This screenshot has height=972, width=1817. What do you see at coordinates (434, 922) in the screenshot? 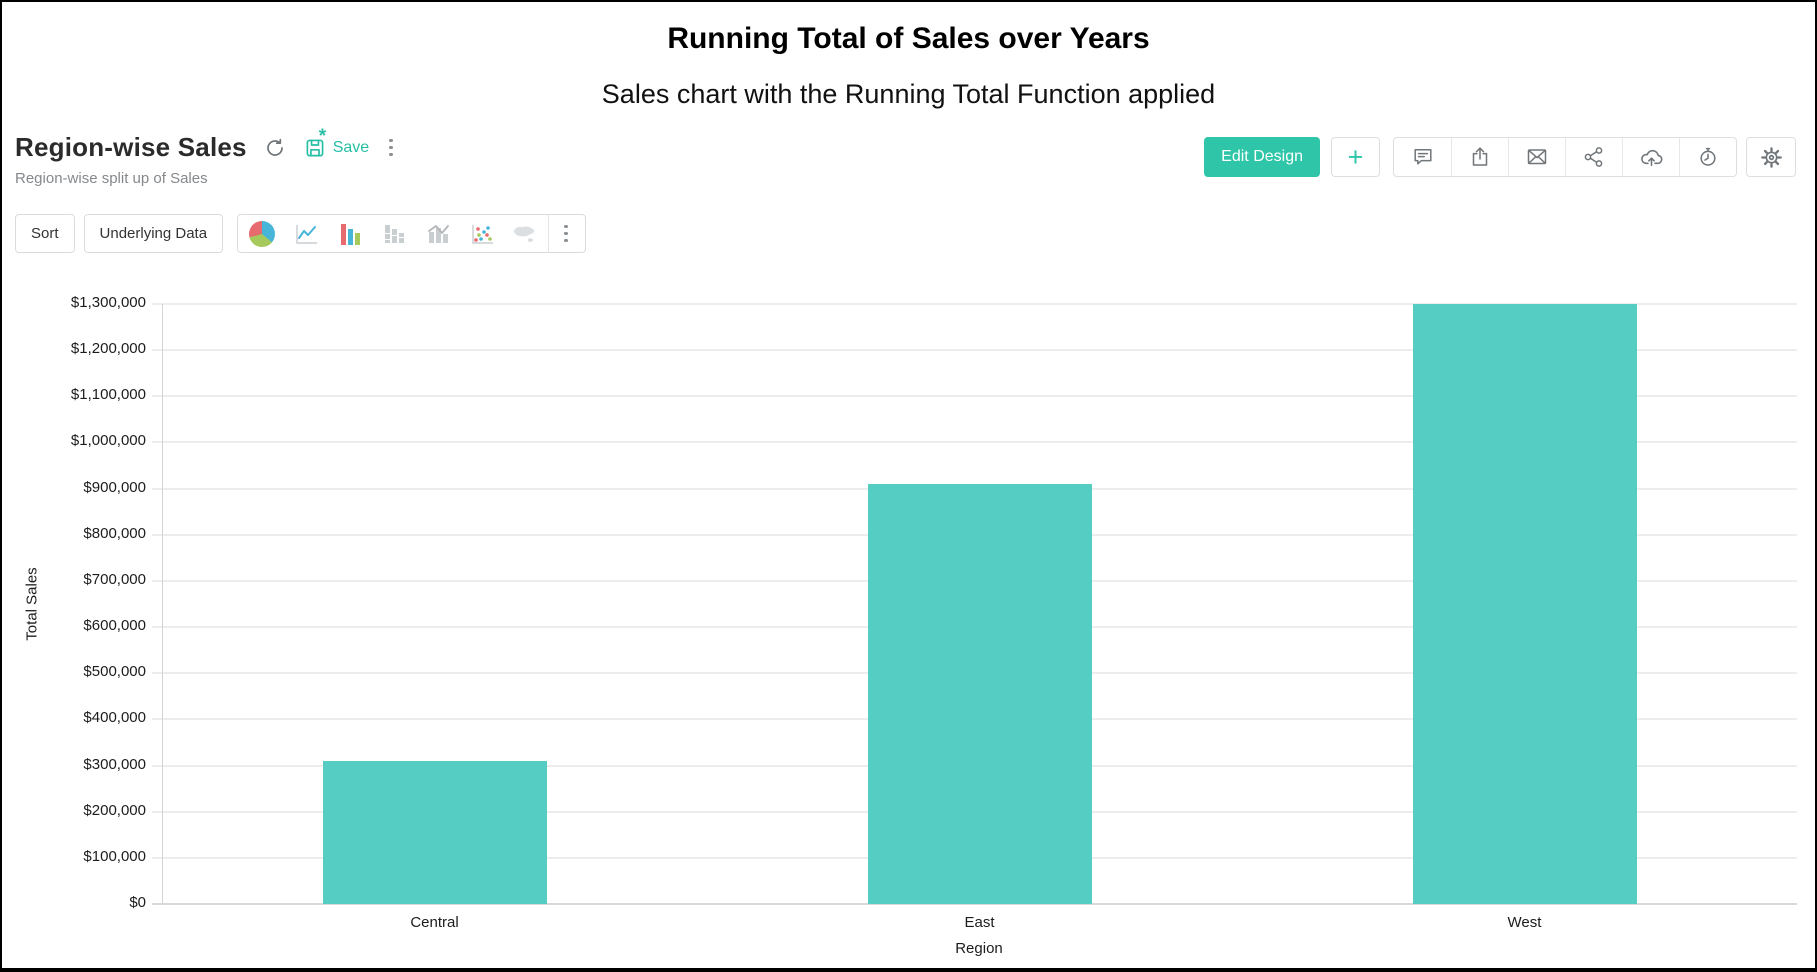
I see `x-tick-label: Central` at bounding box center [434, 922].